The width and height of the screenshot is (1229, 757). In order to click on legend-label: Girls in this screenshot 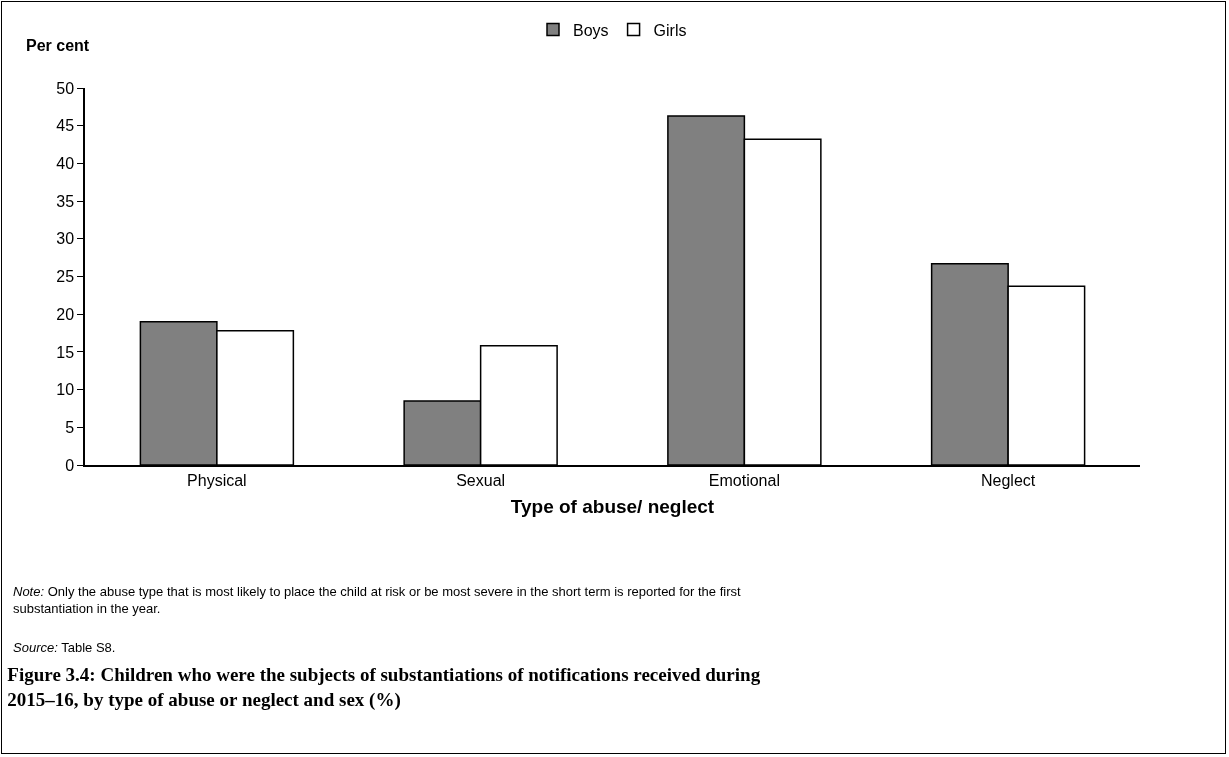, I will do `click(670, 30)`.